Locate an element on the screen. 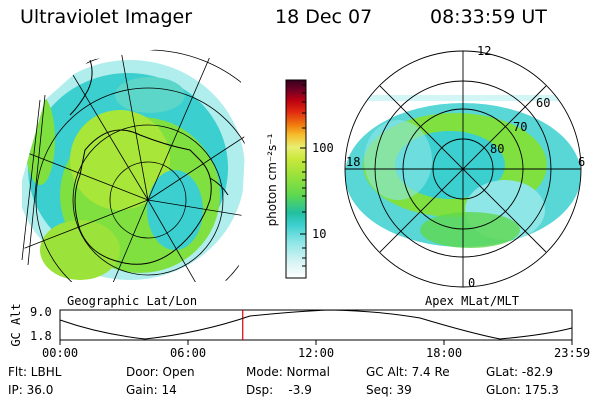 The height and width of the screenshot is (400, 600). info-seq: Seq: 39 is located at coordinates (389, 390).